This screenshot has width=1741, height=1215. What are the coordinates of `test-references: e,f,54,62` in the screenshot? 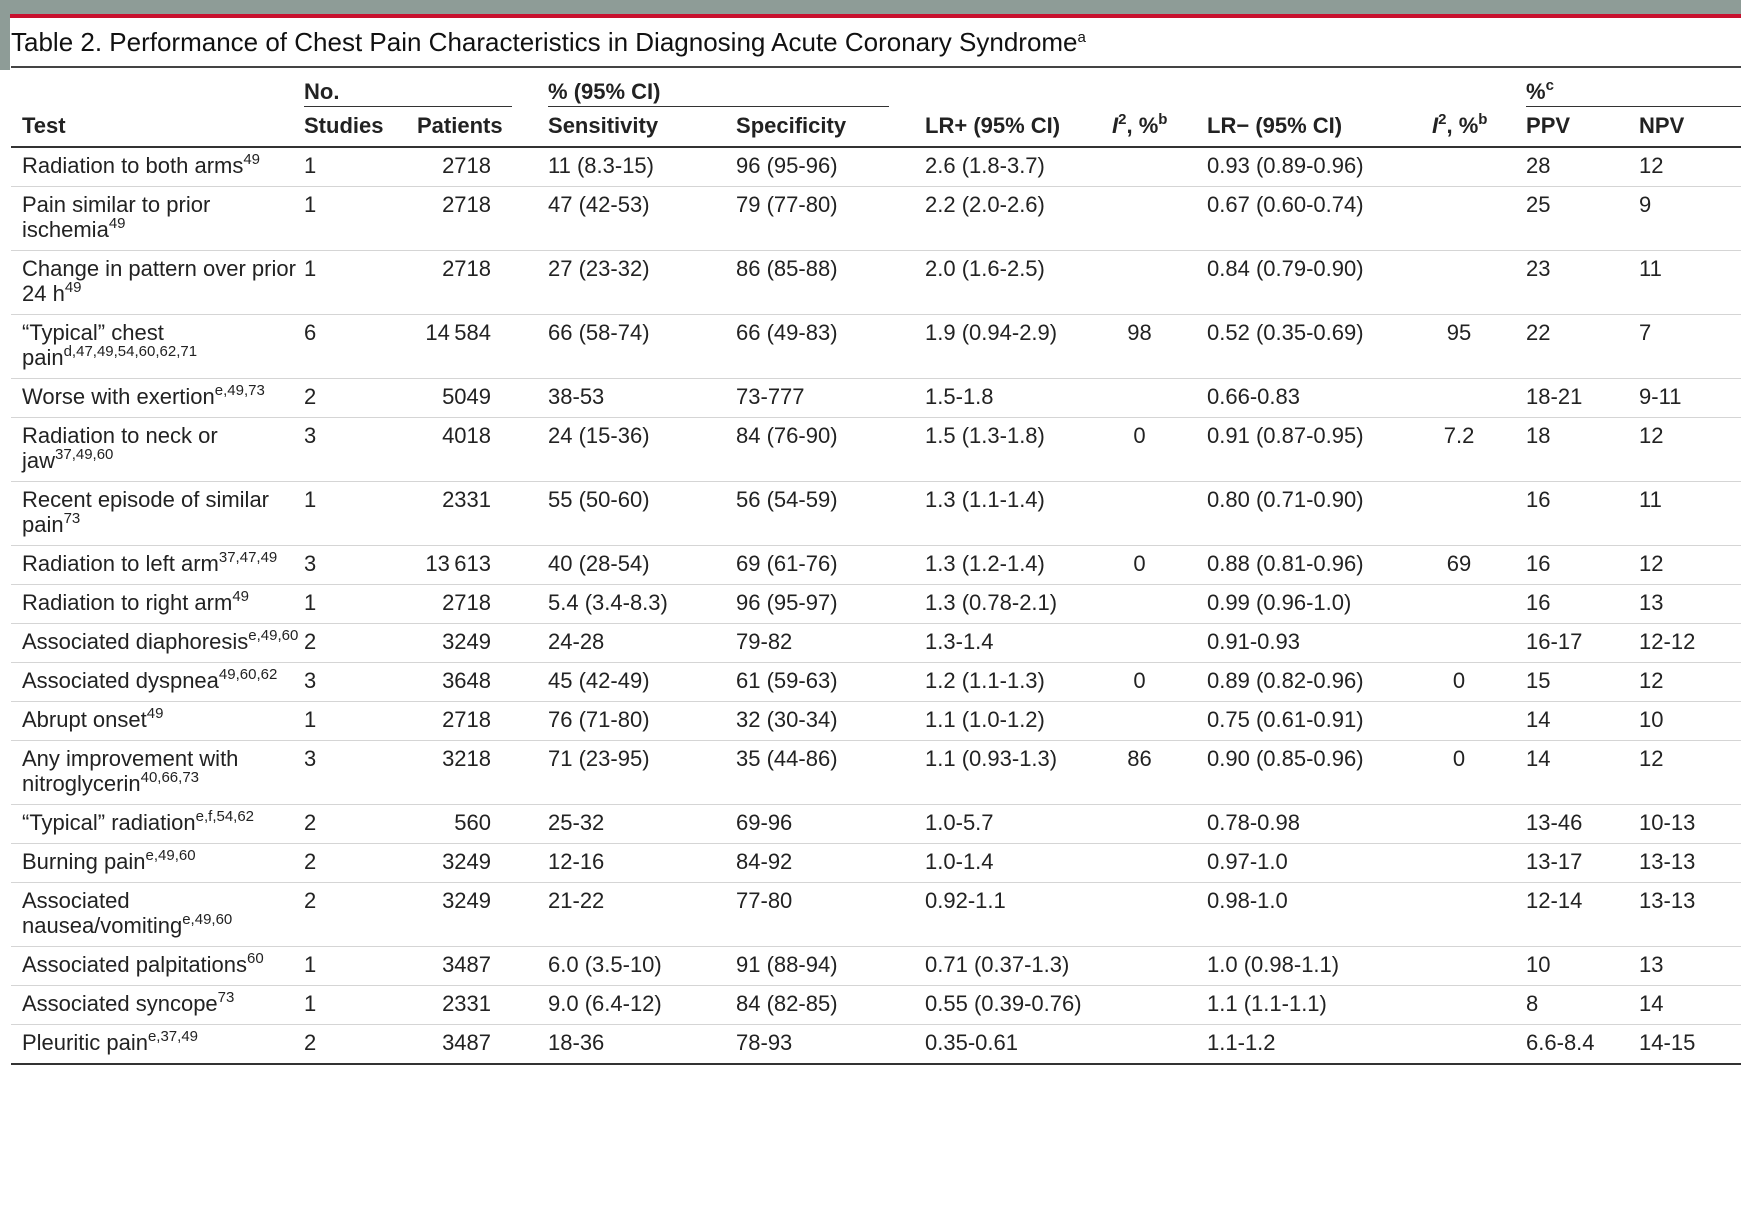 It's located at (225, 816).